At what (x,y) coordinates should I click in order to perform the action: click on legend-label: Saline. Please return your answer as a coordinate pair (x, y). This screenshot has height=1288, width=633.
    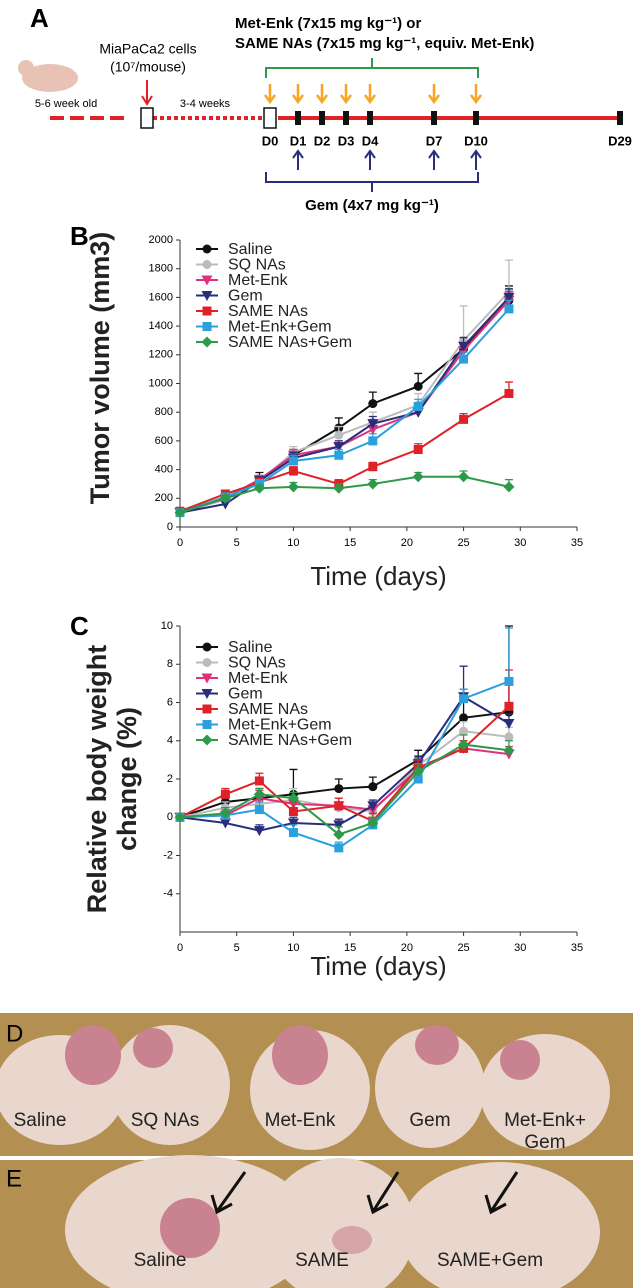
    Looking at the image, I should click on (250, 647).